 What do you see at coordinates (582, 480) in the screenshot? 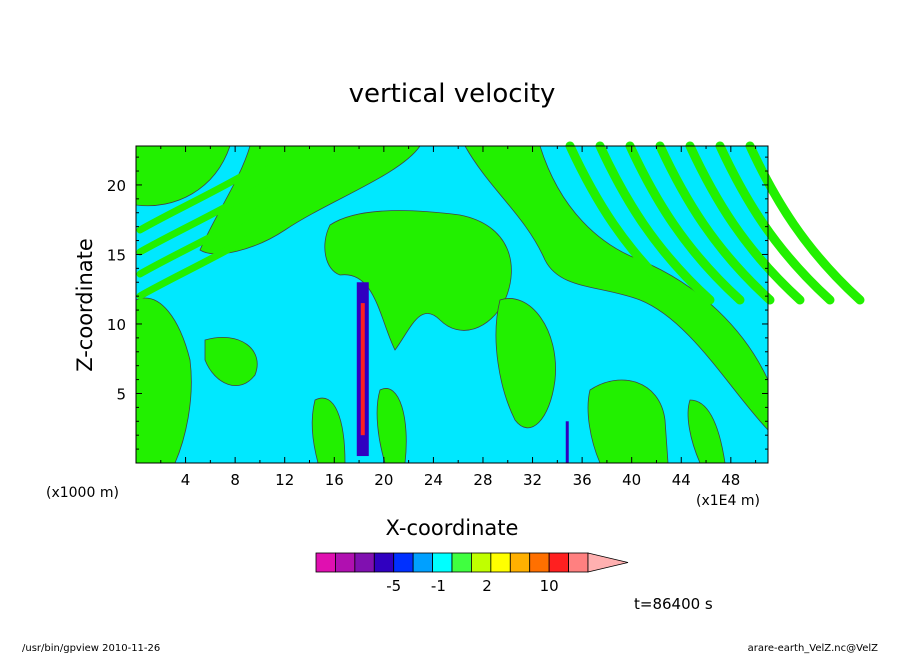
I see `x-tick-label: 36` at bounding box center [582, 480].